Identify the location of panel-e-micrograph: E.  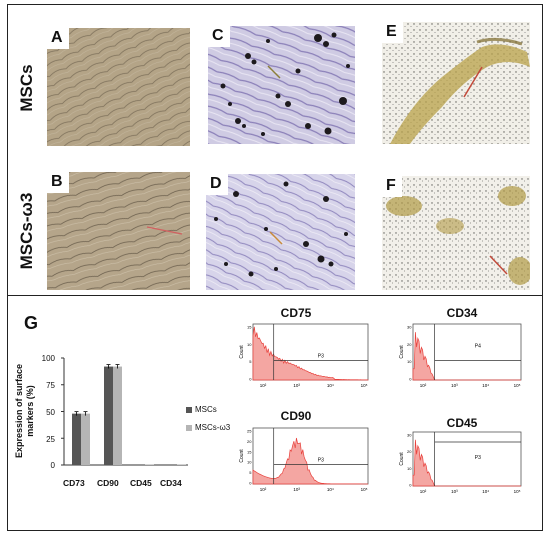
(456, 83).